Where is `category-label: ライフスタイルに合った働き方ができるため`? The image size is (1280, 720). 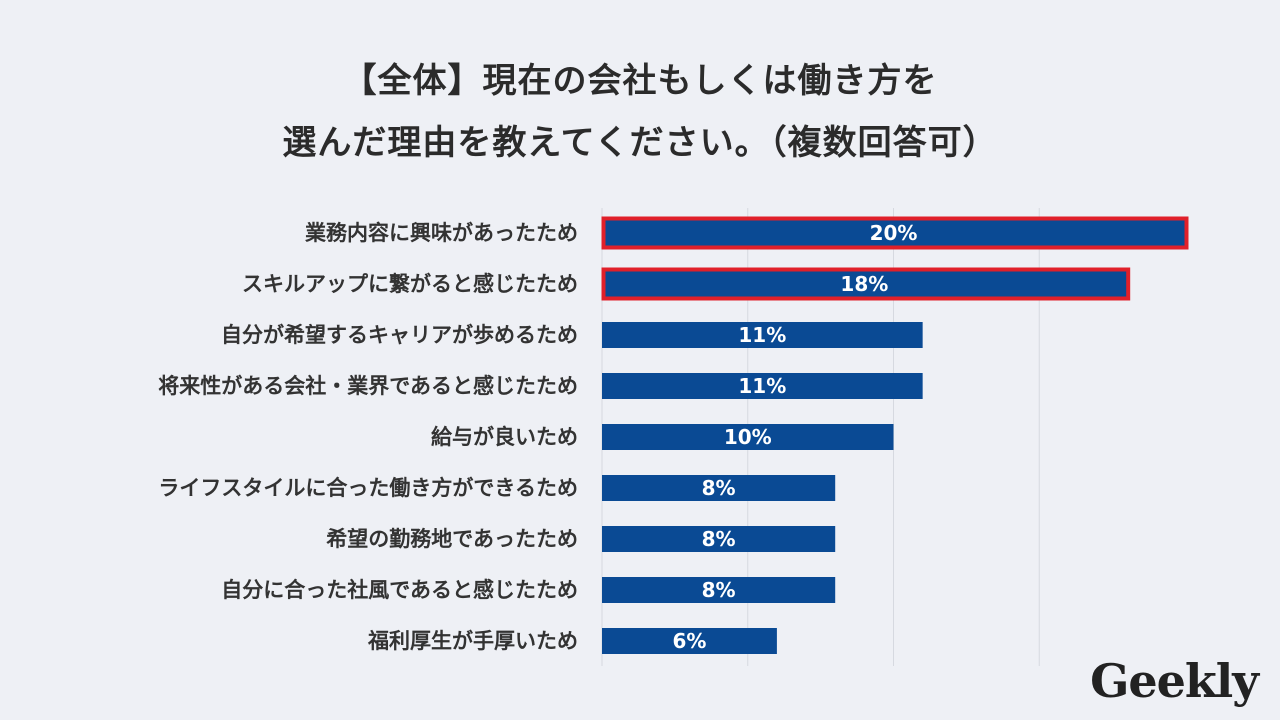
category-label: ライフスタイルに合った働き方ができるため is located at coordinates (368, 488).